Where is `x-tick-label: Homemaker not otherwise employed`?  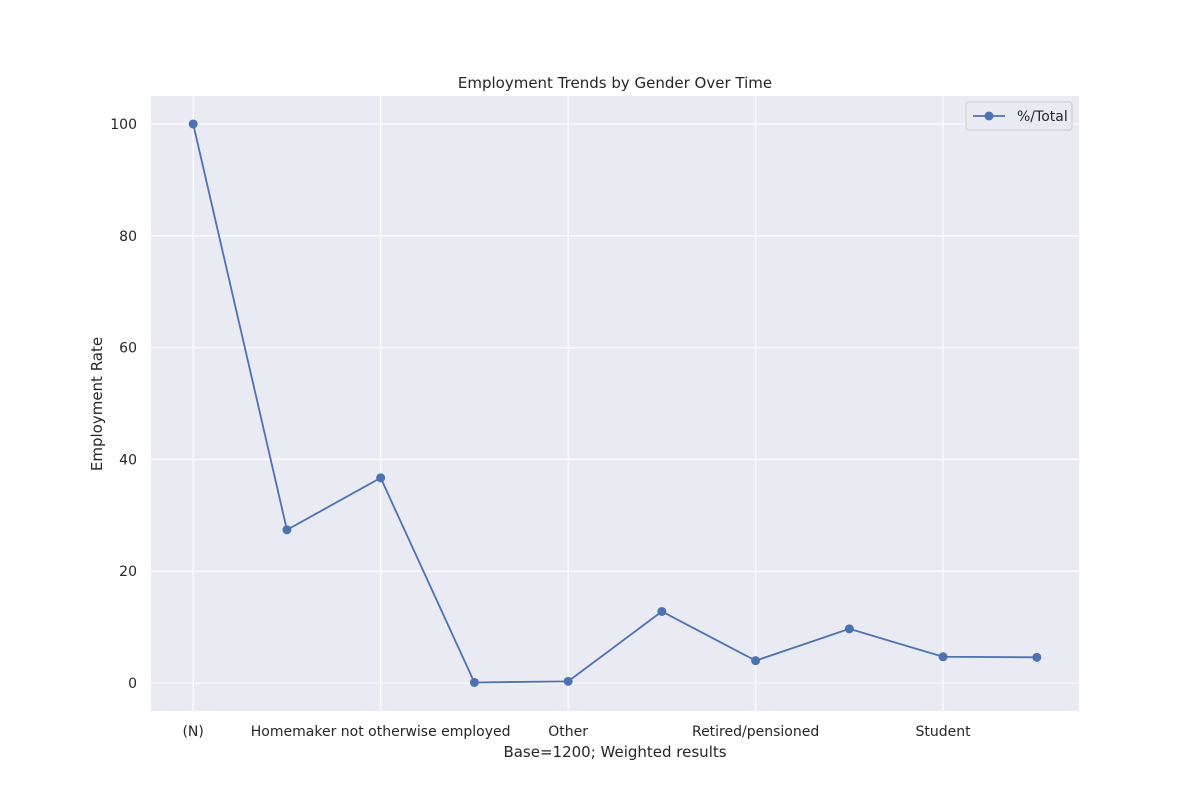
x-tick-label: Homemaker not otherwise employed is located at coordinates (381, 732).